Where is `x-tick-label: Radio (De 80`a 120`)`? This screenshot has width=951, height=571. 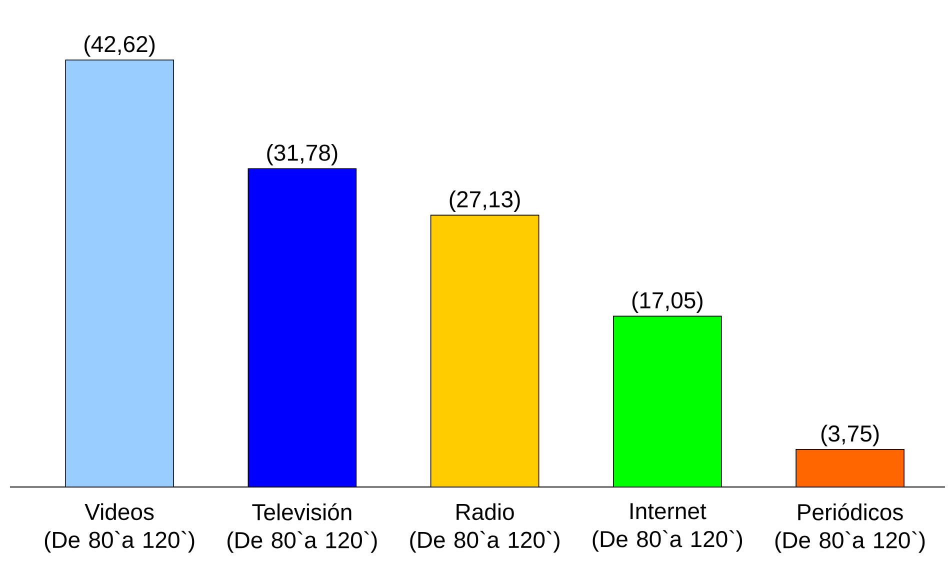
x-tick-label: Radio (De 80`a 120`) is located at coordinates (485, 528).